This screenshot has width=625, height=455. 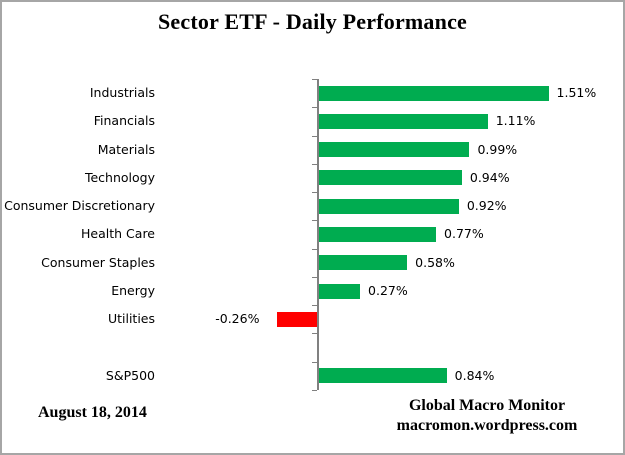 What do you see at coordinates (130, 375) in the screenshot?
I see `category-label-s-p500: S&P500` at bounding box center [130, 375].